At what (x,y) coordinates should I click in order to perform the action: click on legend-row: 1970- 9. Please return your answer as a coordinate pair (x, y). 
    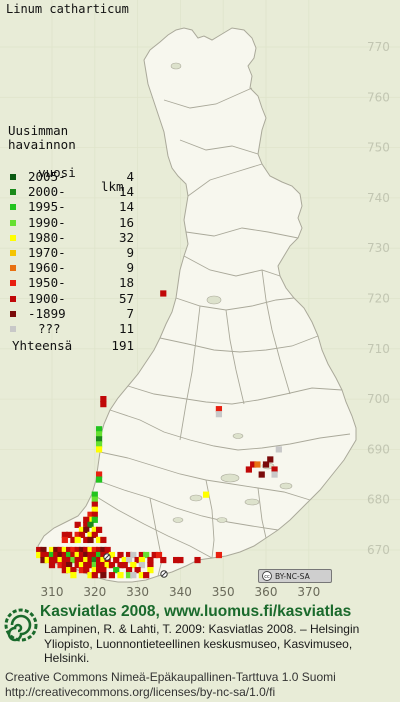
    Looking at the image, I should click on (71, 253).